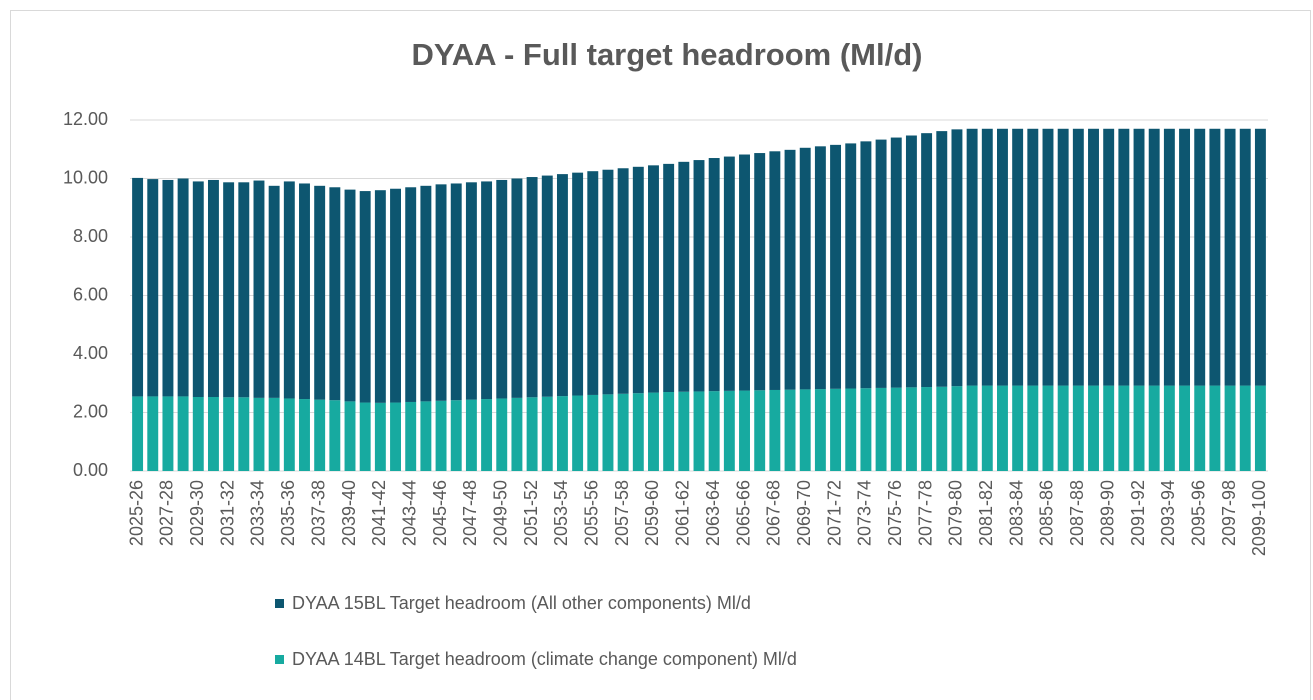 The height and width of the screenshot is (700, 1313). What do you see at coordinates (1047, 513) in the screenshot?
I see `x-tick-label: 2085-86` at bounding box center [1047, 513].